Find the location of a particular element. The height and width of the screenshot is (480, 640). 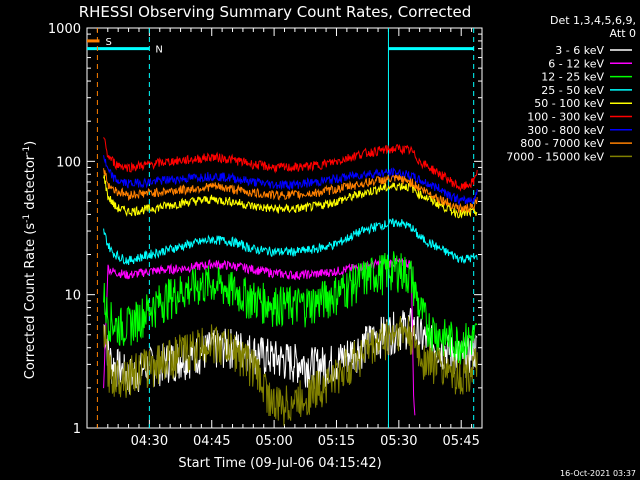

legend-entry-label: 3 - 6 keV is located at coordinates (579, 50).